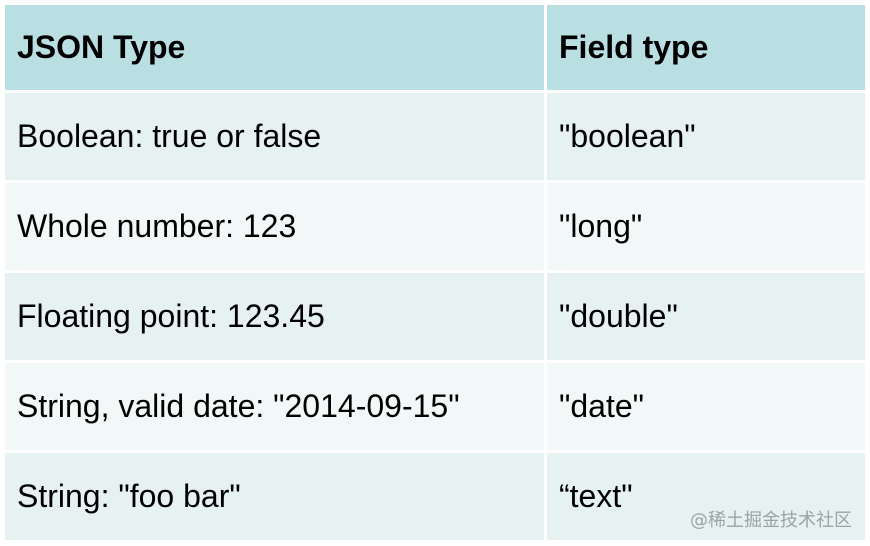 This screenshot has width=870, height=546. Describe the element at coordinates (274, 47) in the screenshot. I see `header-json-type: JSON Type` at that location.